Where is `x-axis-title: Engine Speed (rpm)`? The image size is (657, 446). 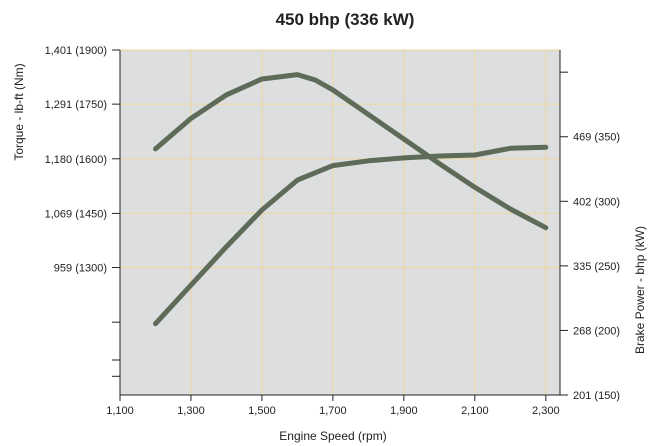
x-axis-title: Engine Speed (rpm) is located at coordinates (332, 436).